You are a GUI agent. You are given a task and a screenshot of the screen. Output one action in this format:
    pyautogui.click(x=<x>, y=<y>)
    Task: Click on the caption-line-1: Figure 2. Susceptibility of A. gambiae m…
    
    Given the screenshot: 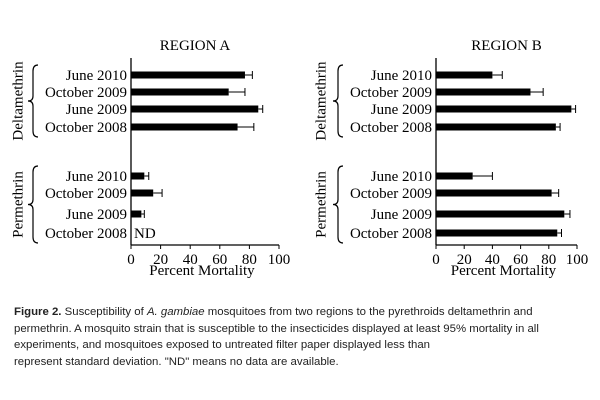 What is the action you would take?
    pyautogui.click(x=300, y=312)
    